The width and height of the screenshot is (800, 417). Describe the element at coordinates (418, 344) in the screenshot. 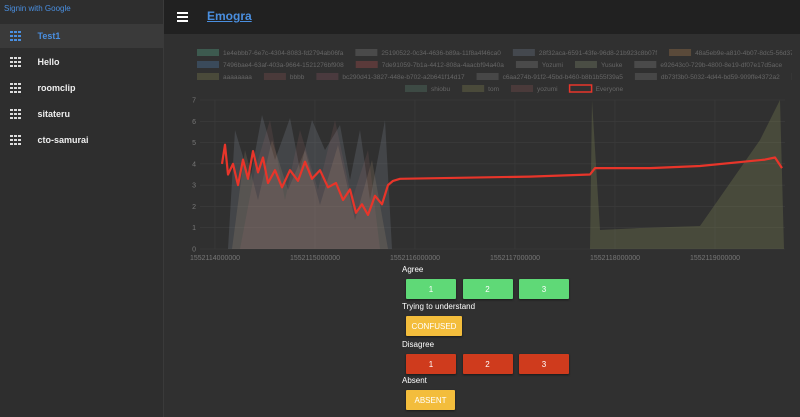

I see `group-label: Disagree` at that location.